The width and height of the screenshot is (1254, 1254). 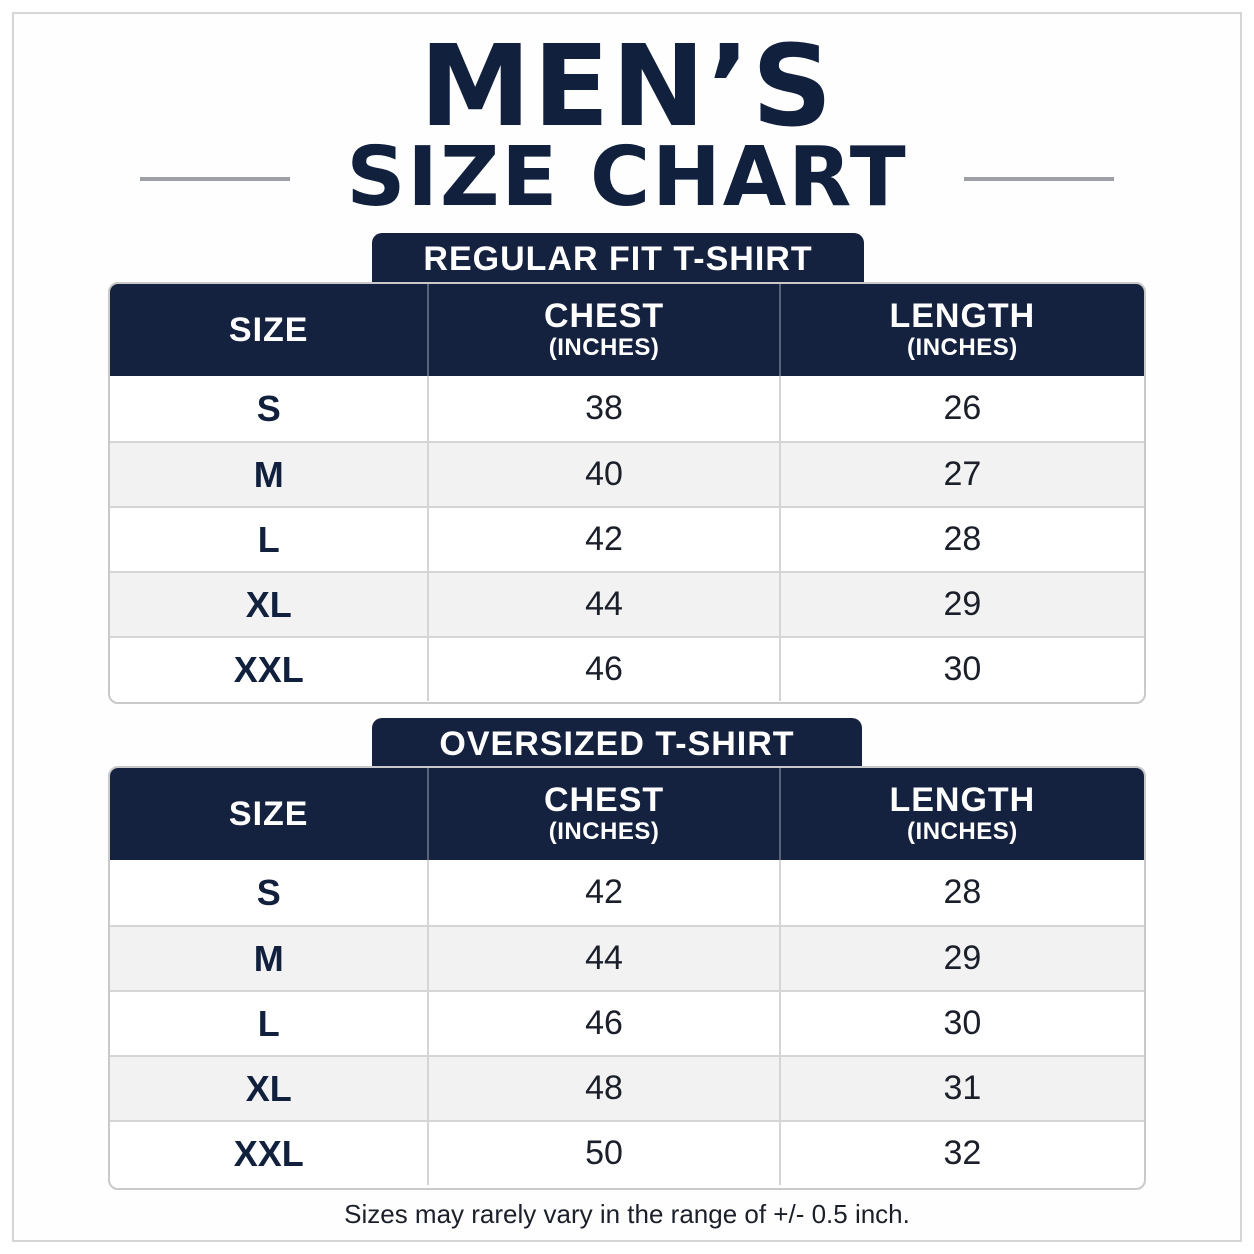 I want to click on table-row: M 40 27, so click(x=627, y=473).